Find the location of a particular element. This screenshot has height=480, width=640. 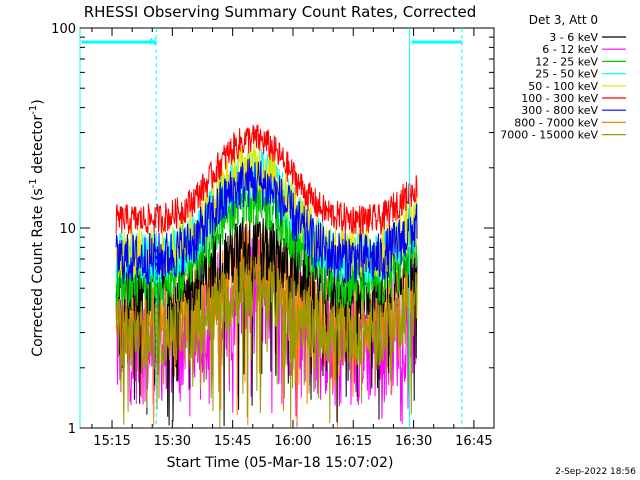

legend-label: 100 - 300 keV is located at coordinates (559, 98).